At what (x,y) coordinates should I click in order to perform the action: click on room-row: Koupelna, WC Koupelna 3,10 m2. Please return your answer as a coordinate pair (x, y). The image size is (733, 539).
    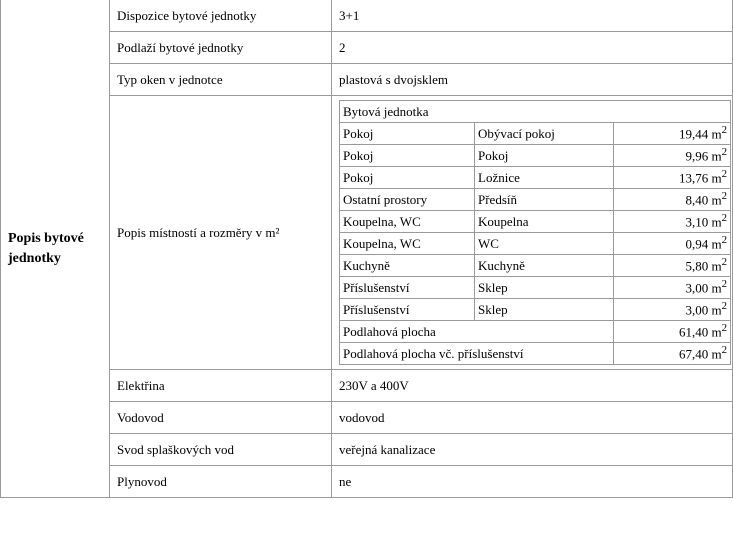
    Looking at the image, I should click on (535, 221).